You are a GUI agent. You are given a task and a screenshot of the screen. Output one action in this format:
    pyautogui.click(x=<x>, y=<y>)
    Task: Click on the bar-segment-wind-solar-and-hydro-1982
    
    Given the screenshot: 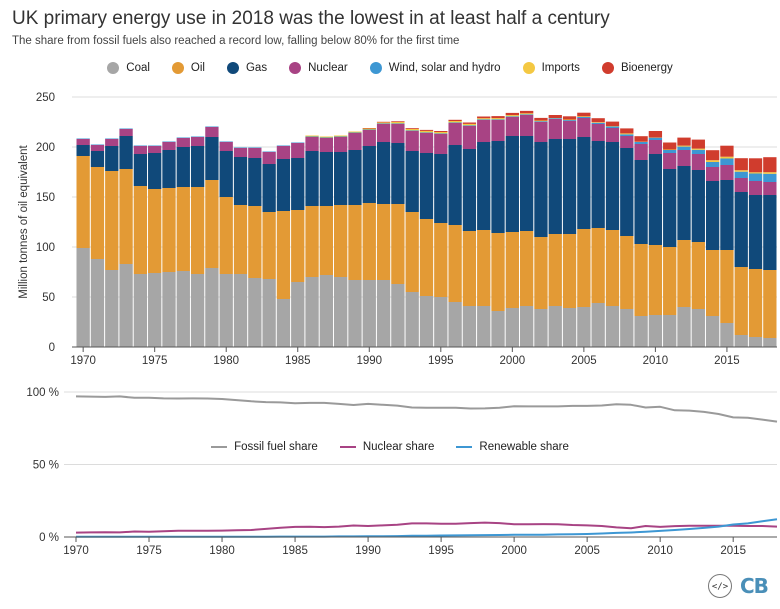 What is the action you would take?
    pyautogui.click(x=255, y=147)
    